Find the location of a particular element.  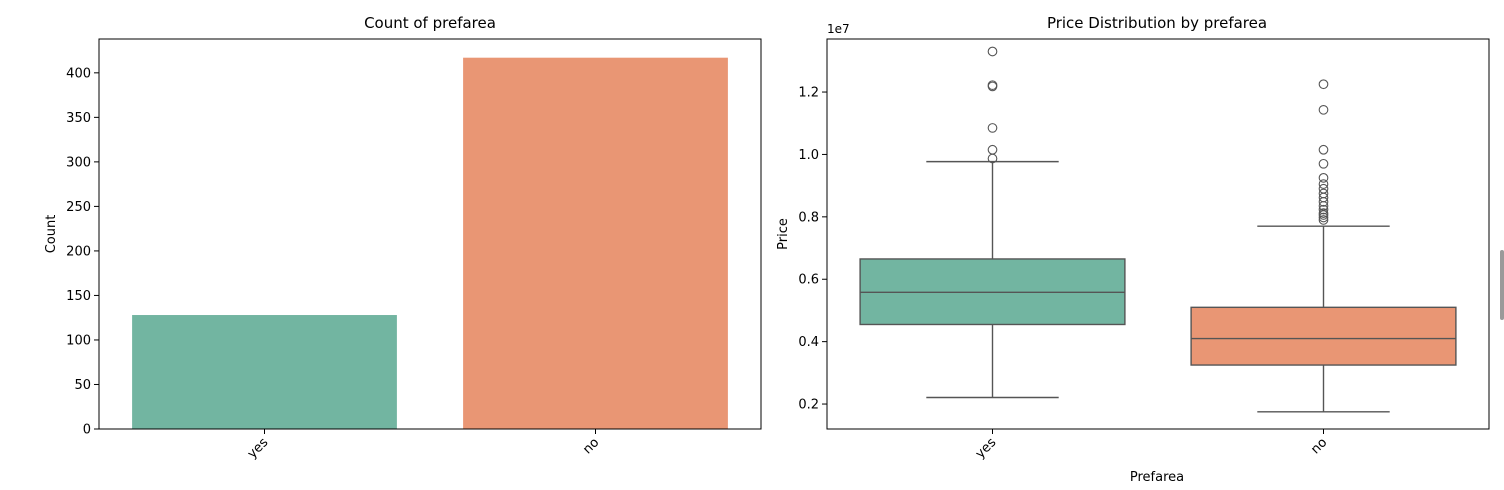

bar-chart-x-ticks: yes no is located at coordinates (423, 445).